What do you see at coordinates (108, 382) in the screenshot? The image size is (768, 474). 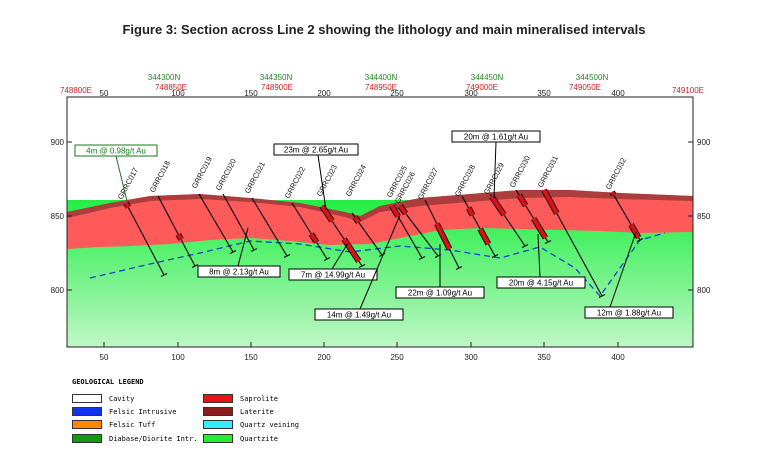 I see `legend-title: GEOLOGICAL LEGEND` at bounding box center [108, 382].